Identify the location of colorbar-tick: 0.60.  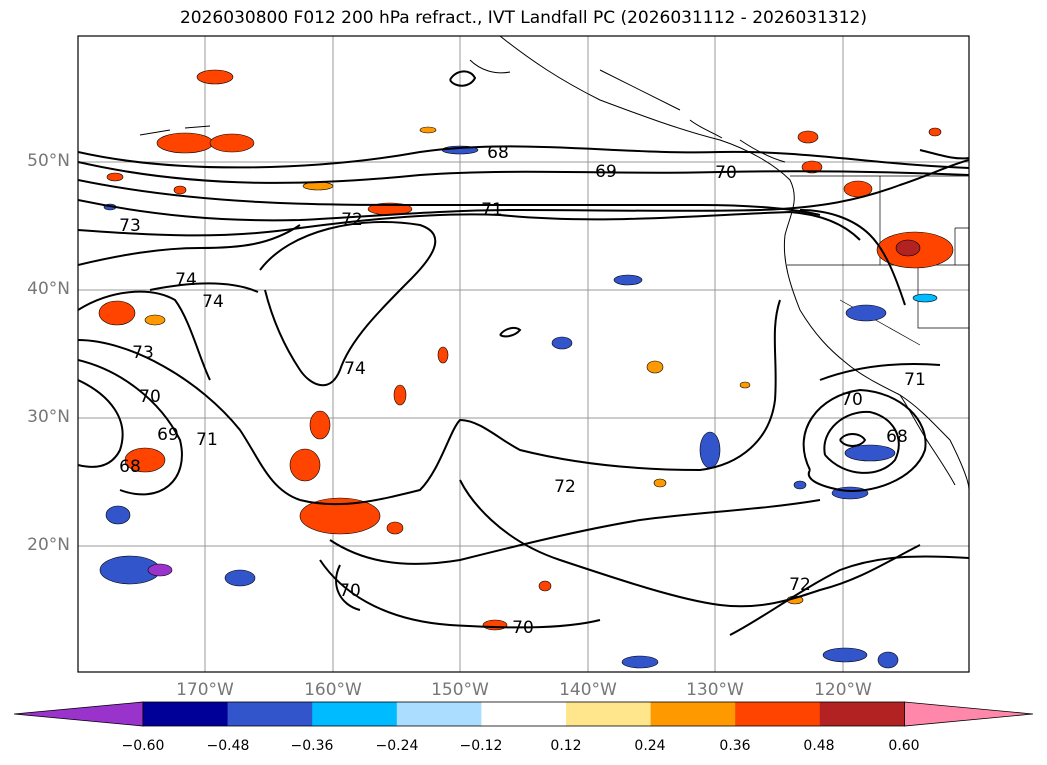
(904, 746).